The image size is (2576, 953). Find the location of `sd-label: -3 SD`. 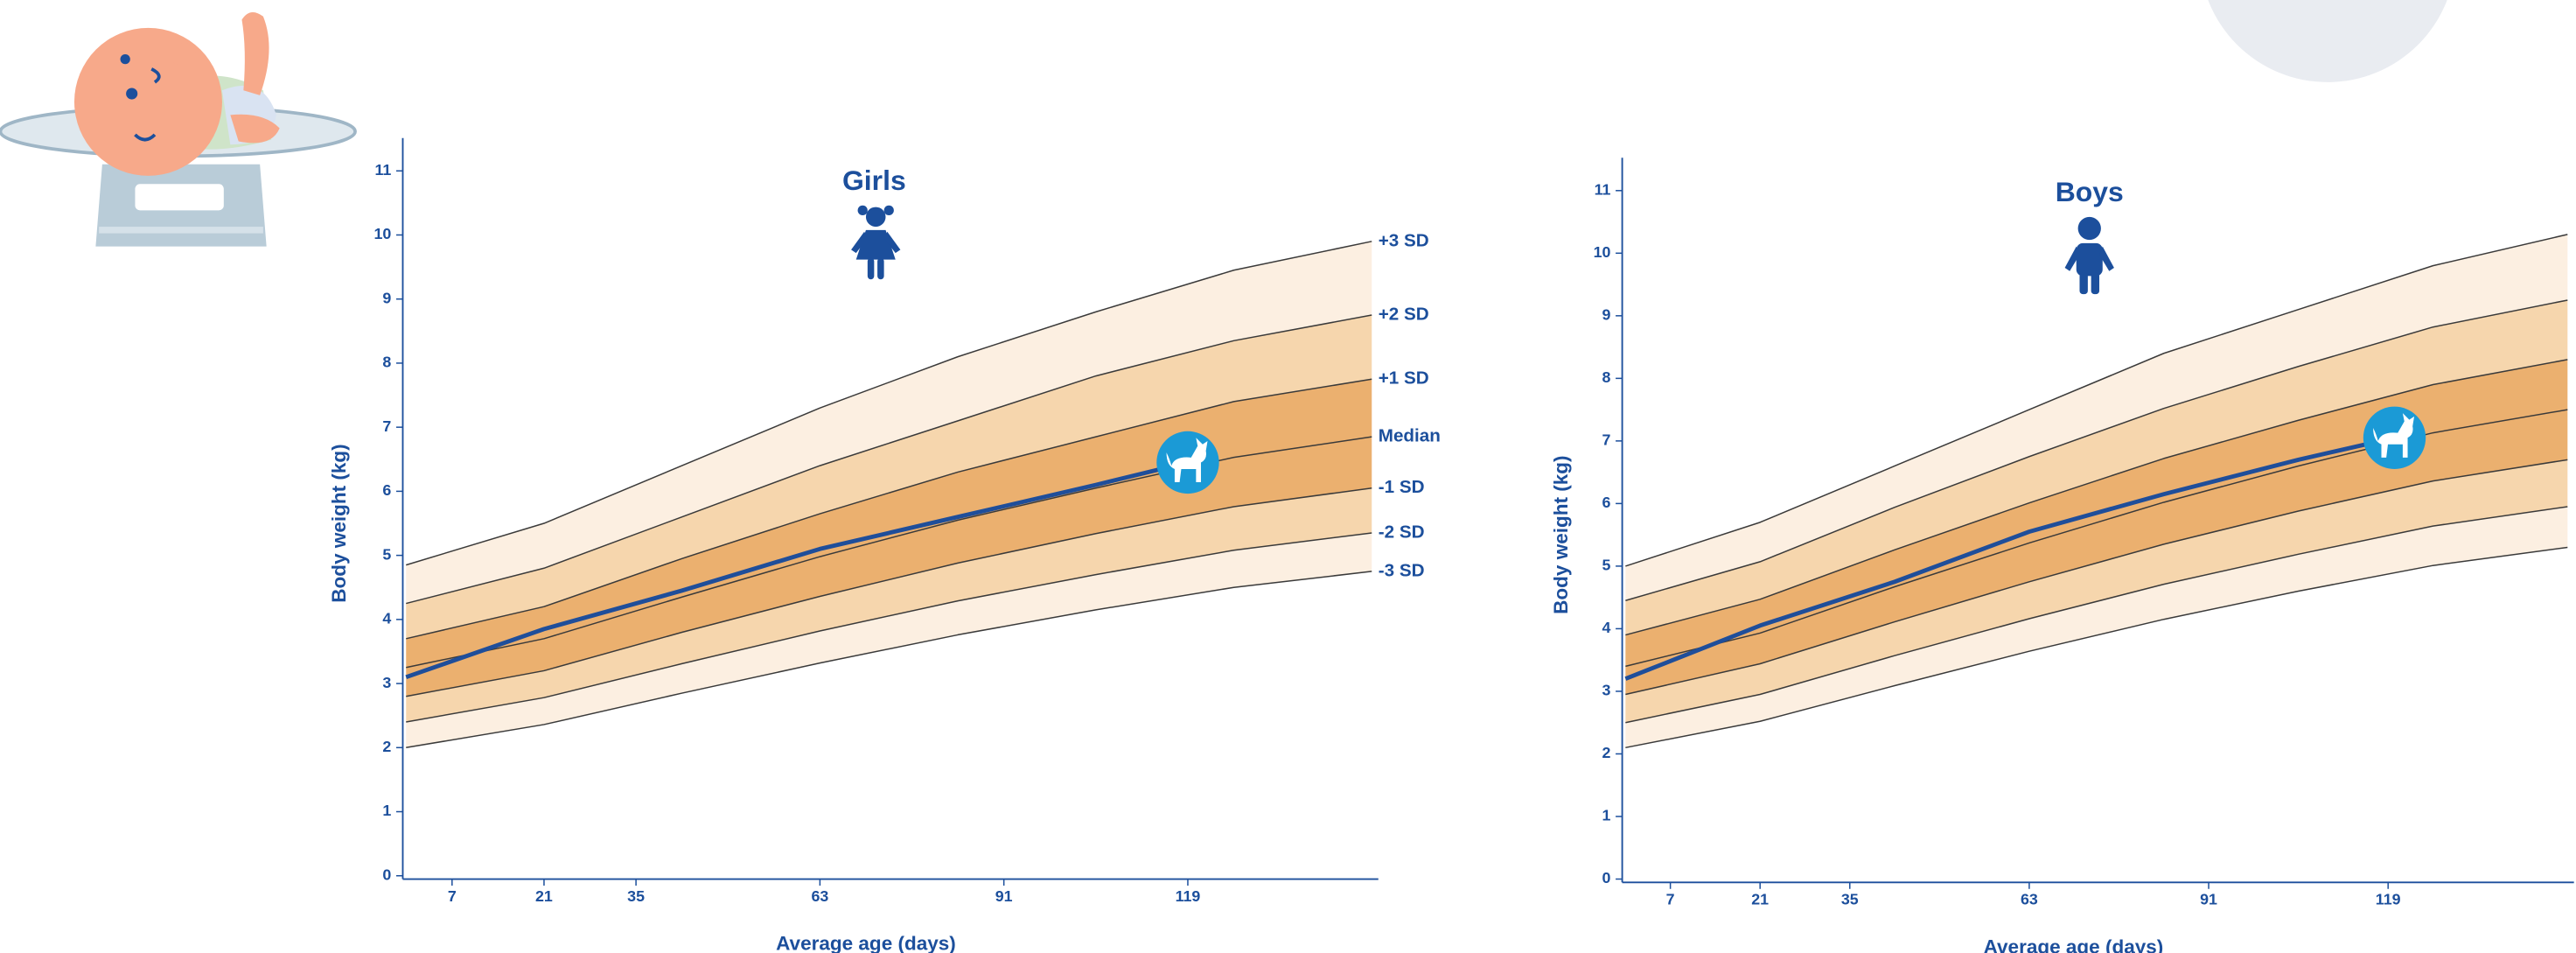

sd-label: -3 SD is located at coordinates (1402, 570).